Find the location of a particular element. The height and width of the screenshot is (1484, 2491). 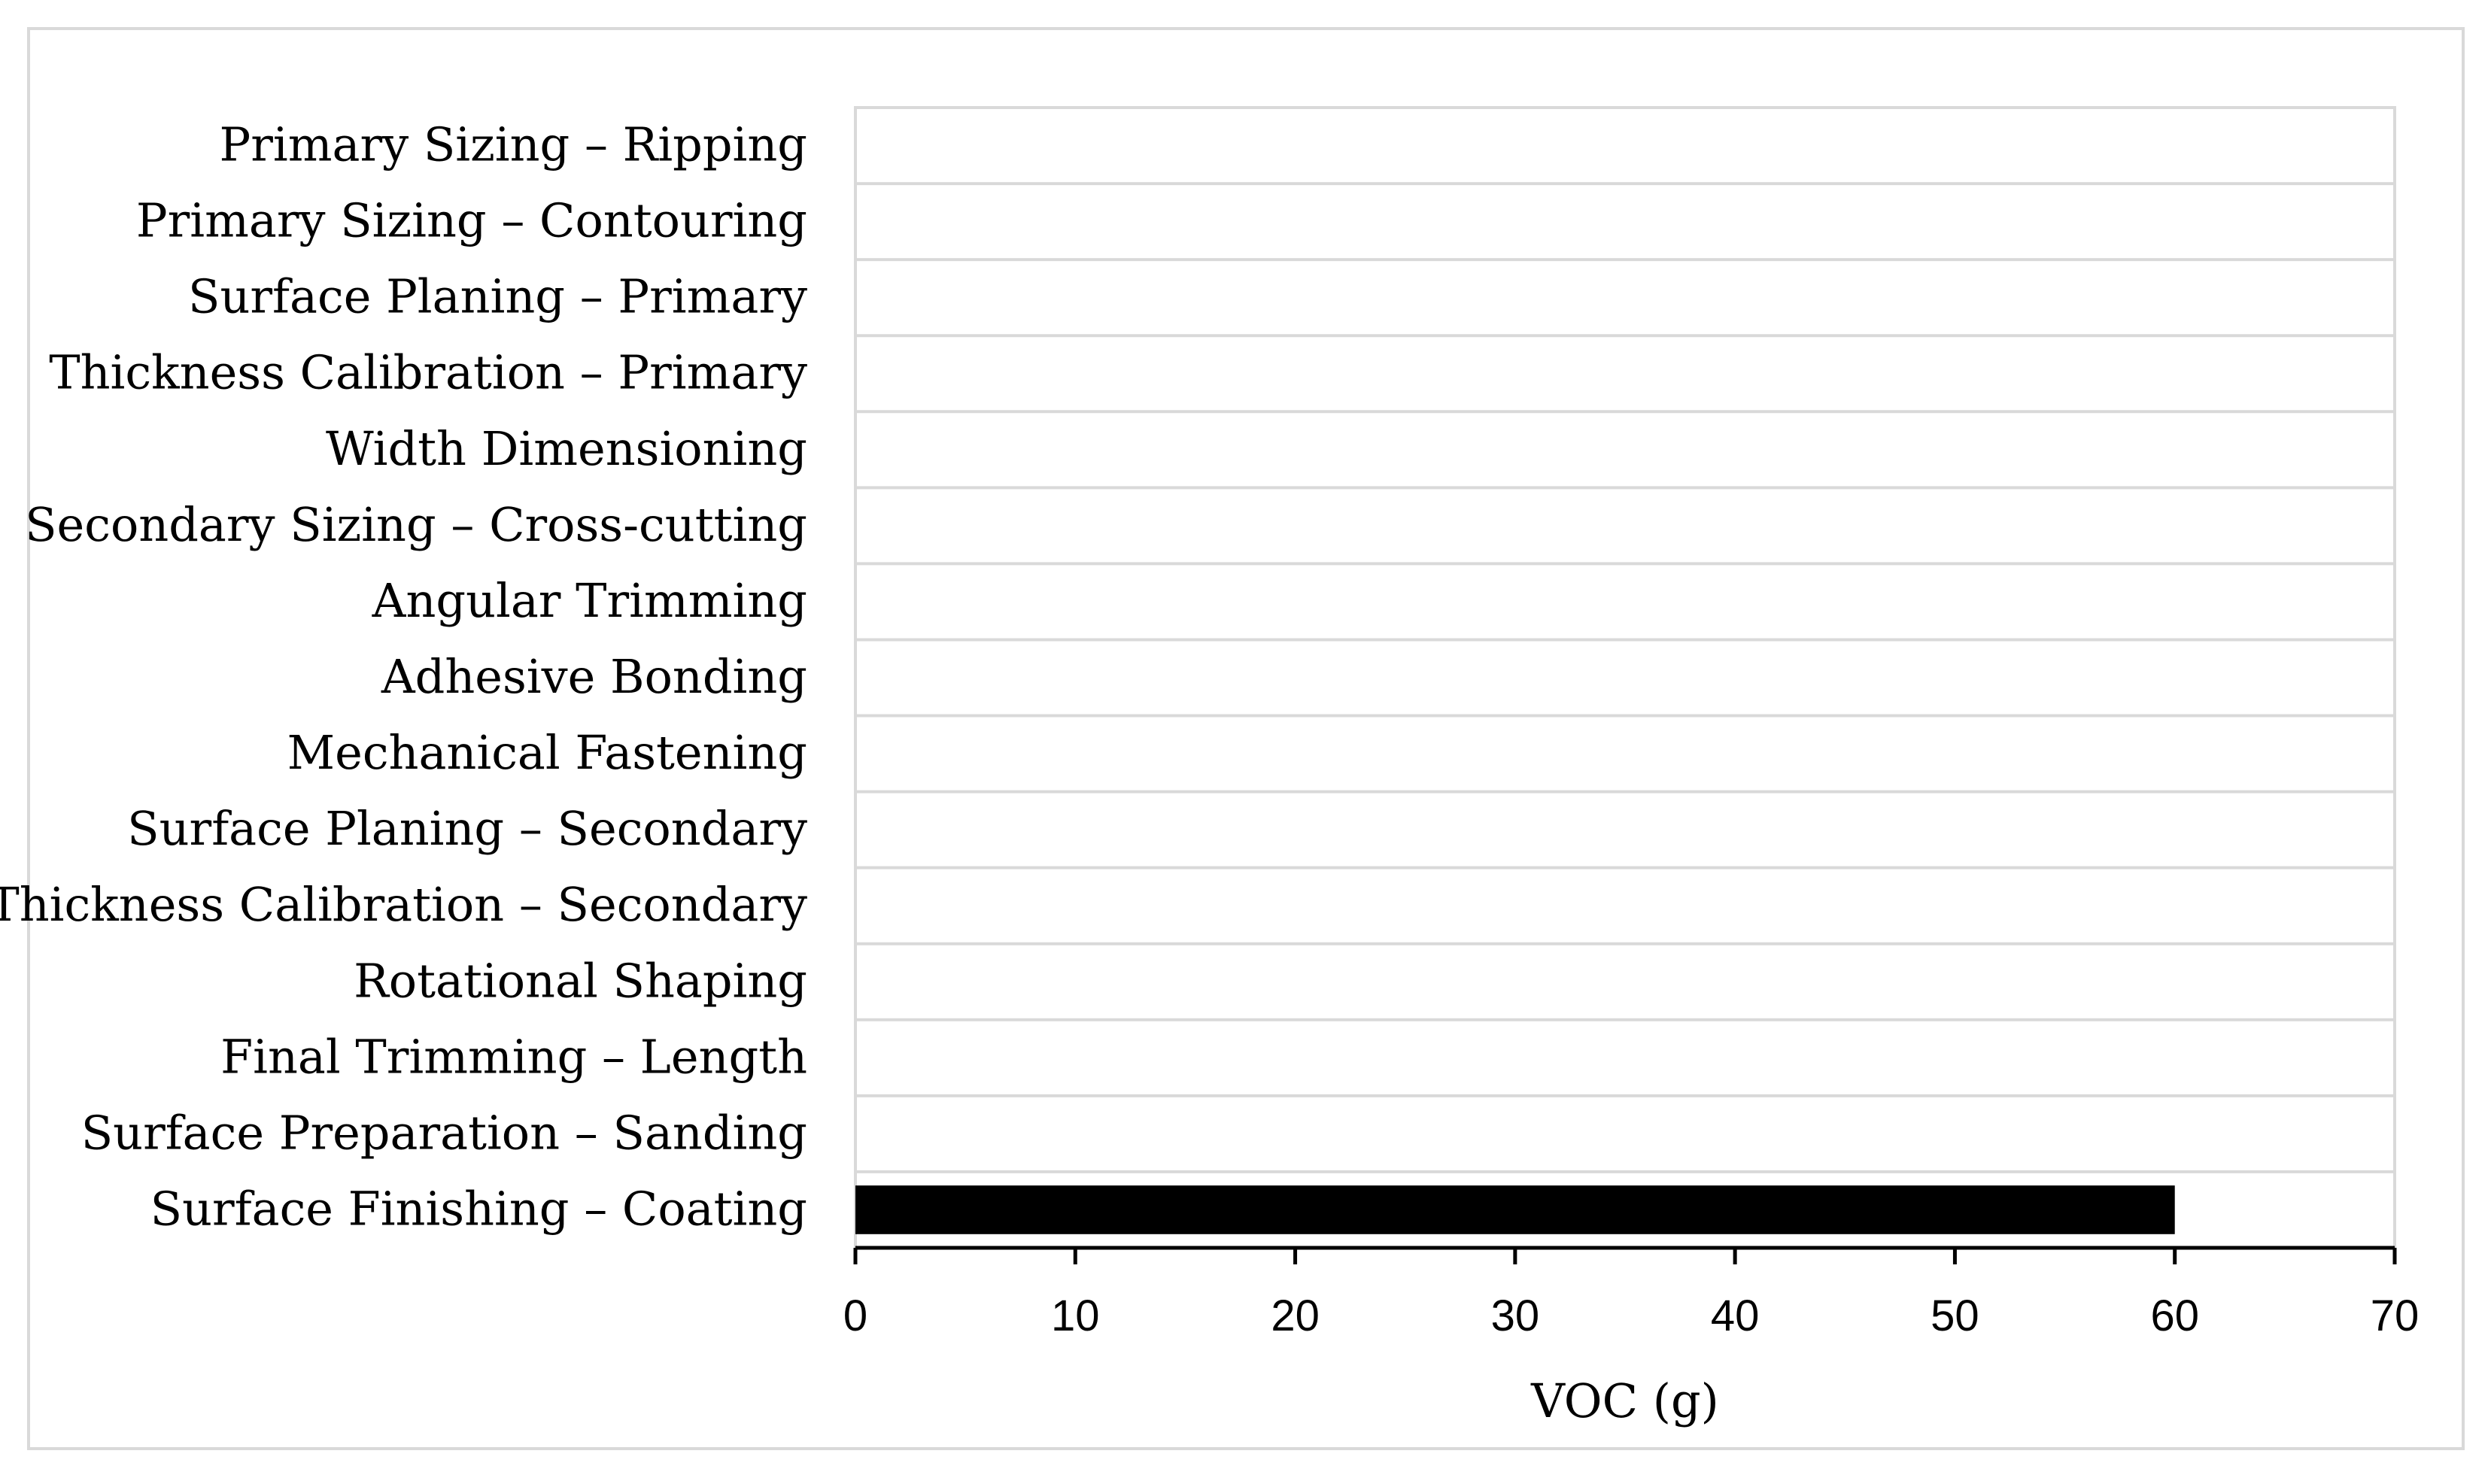

category-label: Surface Finishing – Coating is located at coordinates (478, 1208).